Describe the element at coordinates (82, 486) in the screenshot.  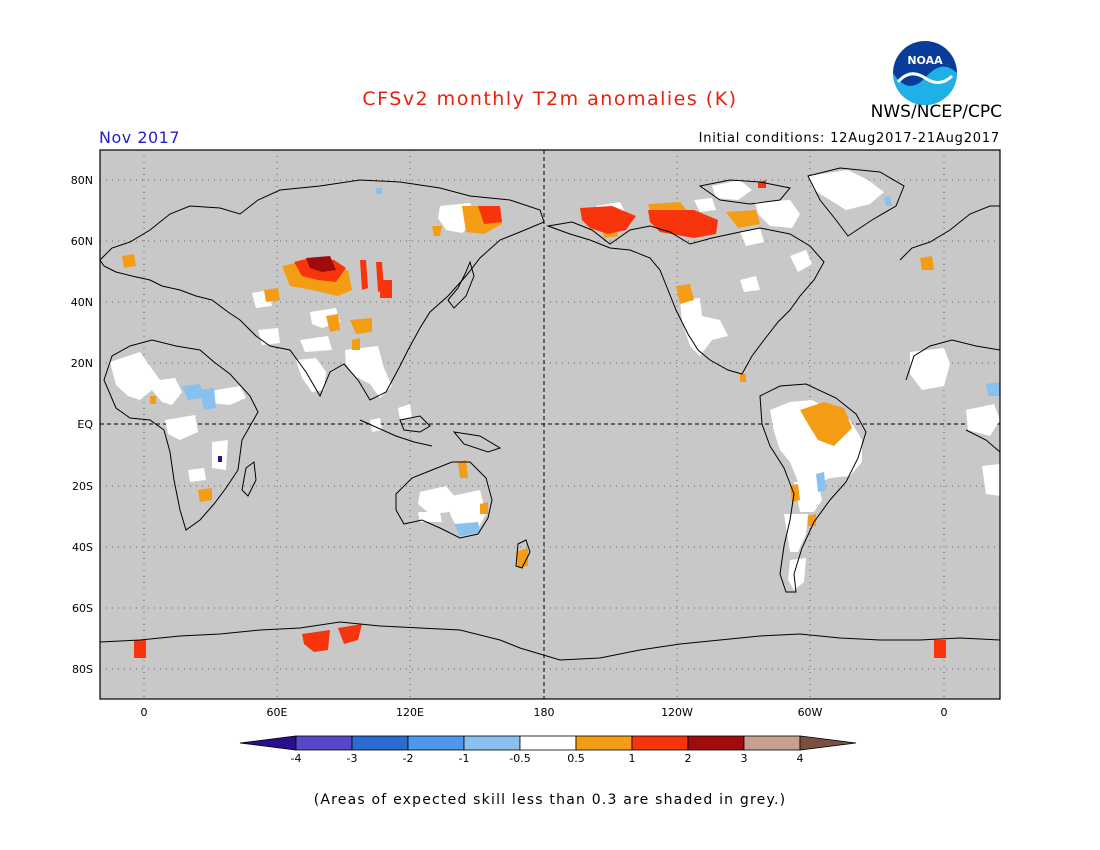
I see `lat-label: 20S` at that location.